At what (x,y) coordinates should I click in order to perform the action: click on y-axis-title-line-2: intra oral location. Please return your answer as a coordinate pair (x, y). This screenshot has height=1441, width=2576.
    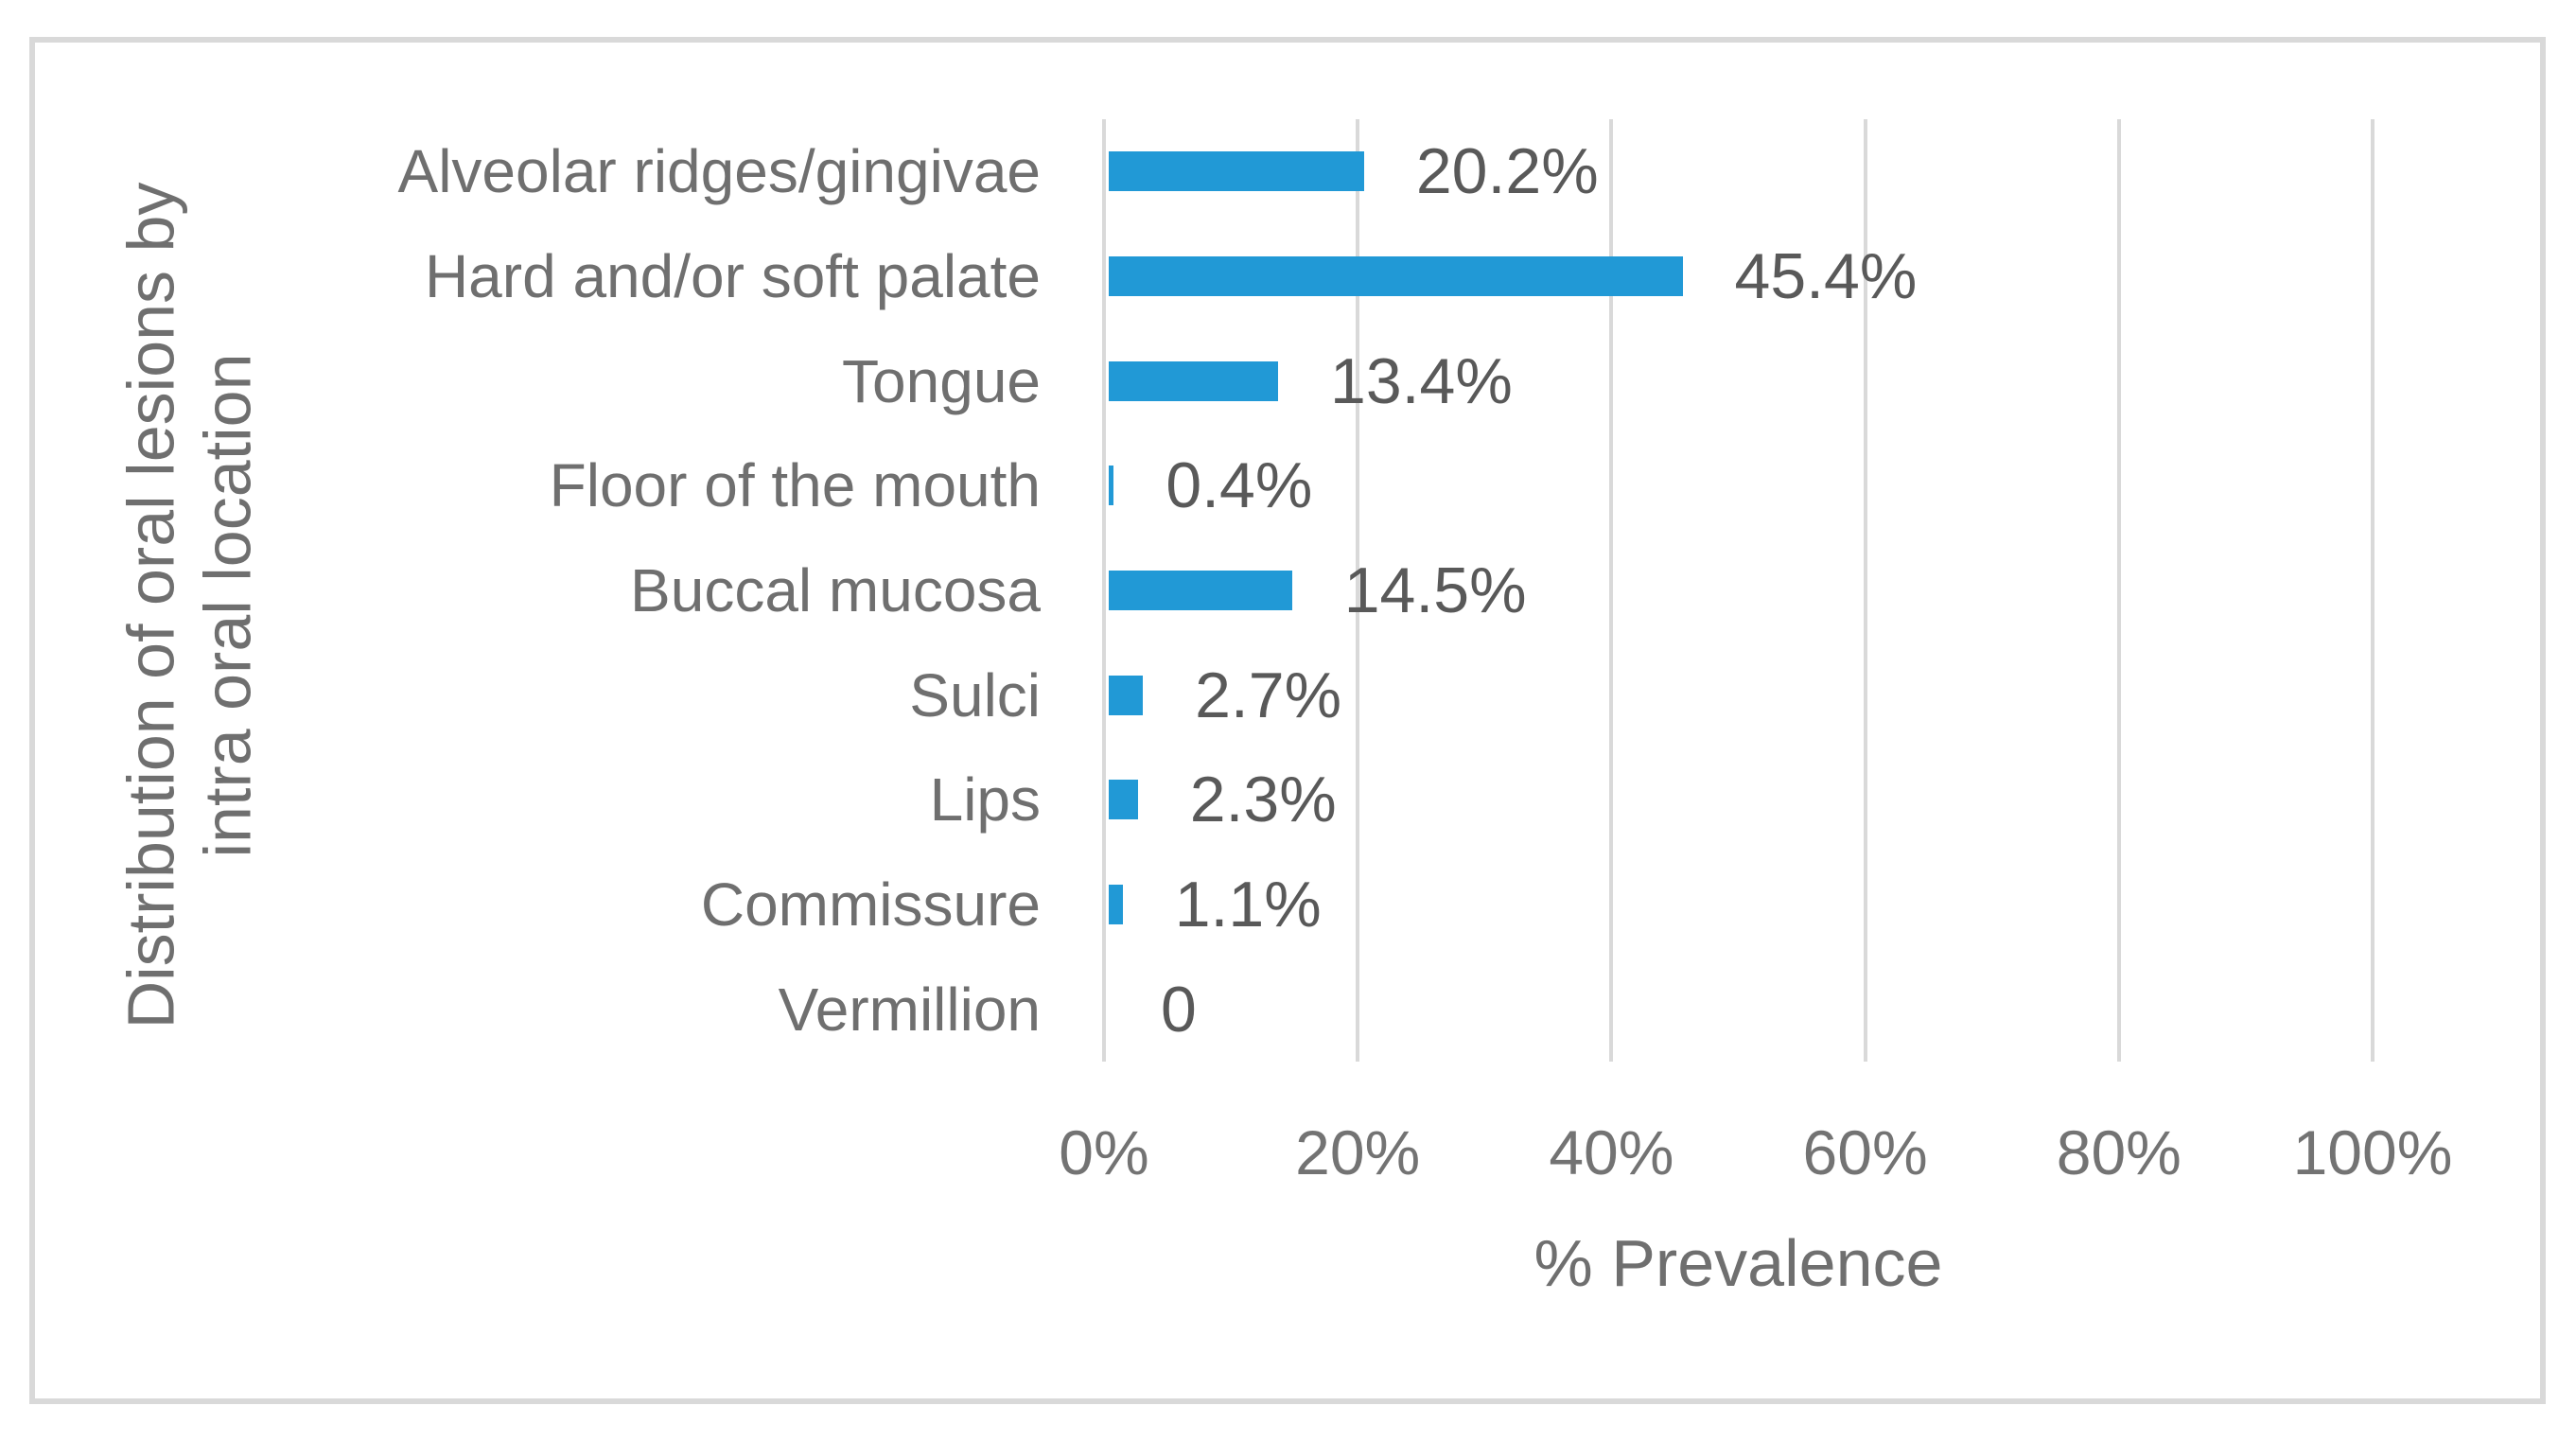
    Looking at the image, I should click on (227, 605).